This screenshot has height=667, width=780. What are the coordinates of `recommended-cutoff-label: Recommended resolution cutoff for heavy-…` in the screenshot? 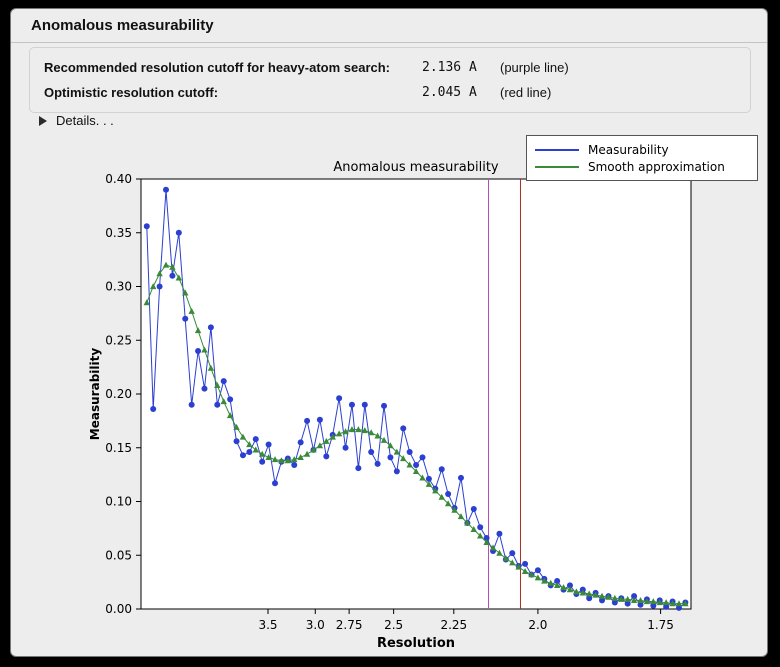 It's located at (217, 67).